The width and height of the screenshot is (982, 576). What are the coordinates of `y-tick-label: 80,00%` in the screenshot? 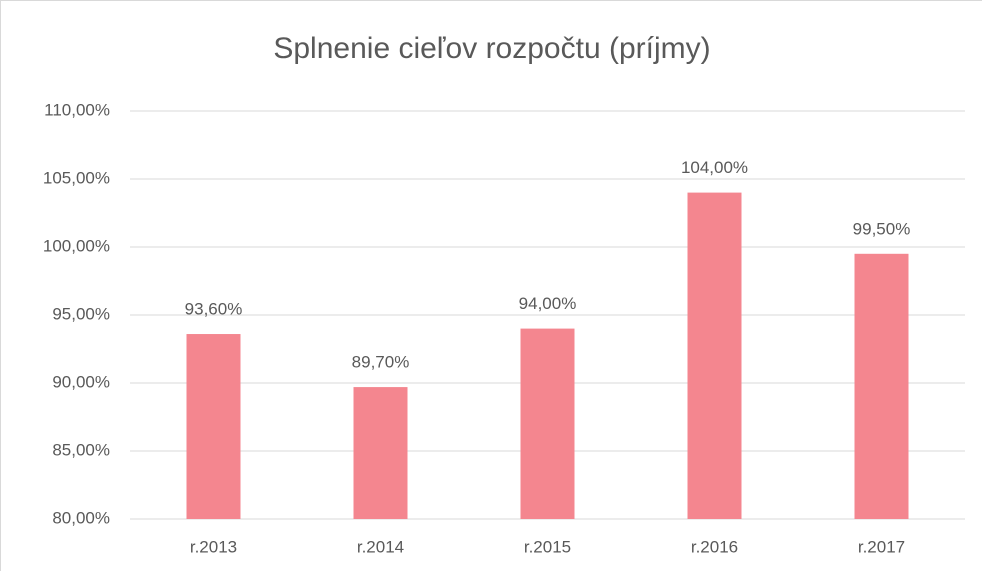 It's located at (81, 517).